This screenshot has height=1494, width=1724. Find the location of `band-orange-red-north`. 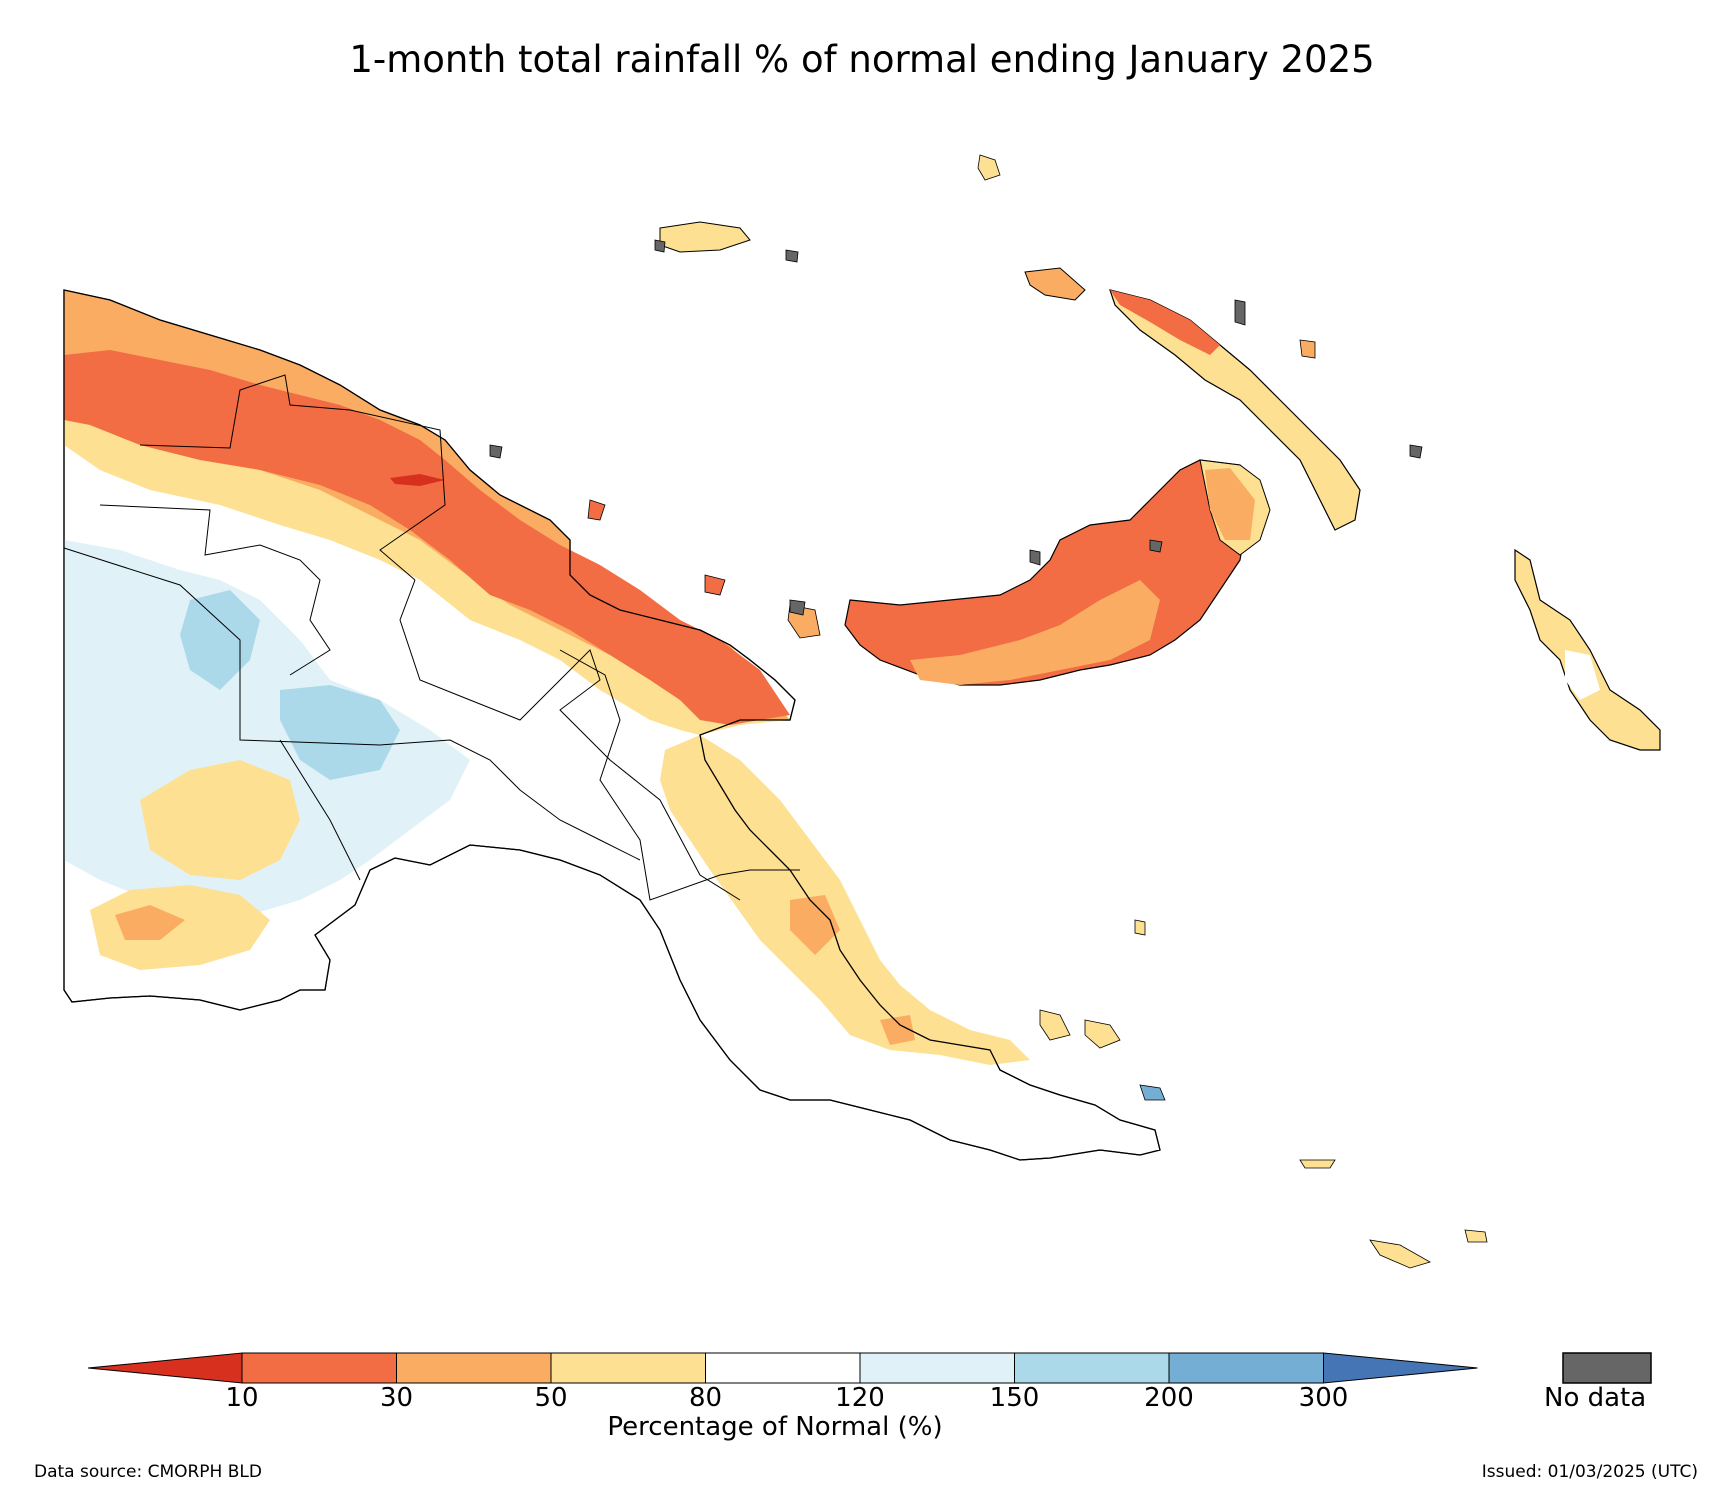

band-orange-red-north is located at coordinates (427, 537).